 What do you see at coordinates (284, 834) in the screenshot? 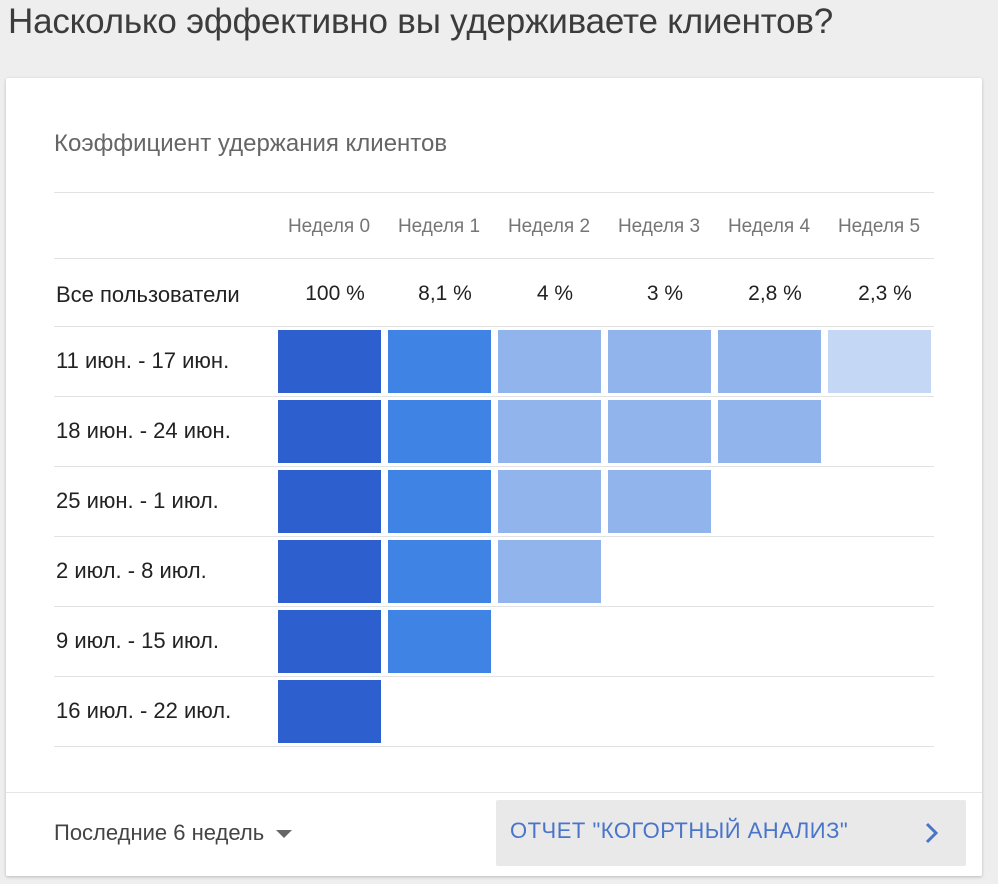
I see `dropdown-arrow-icon` at bounding box center [284, 834].